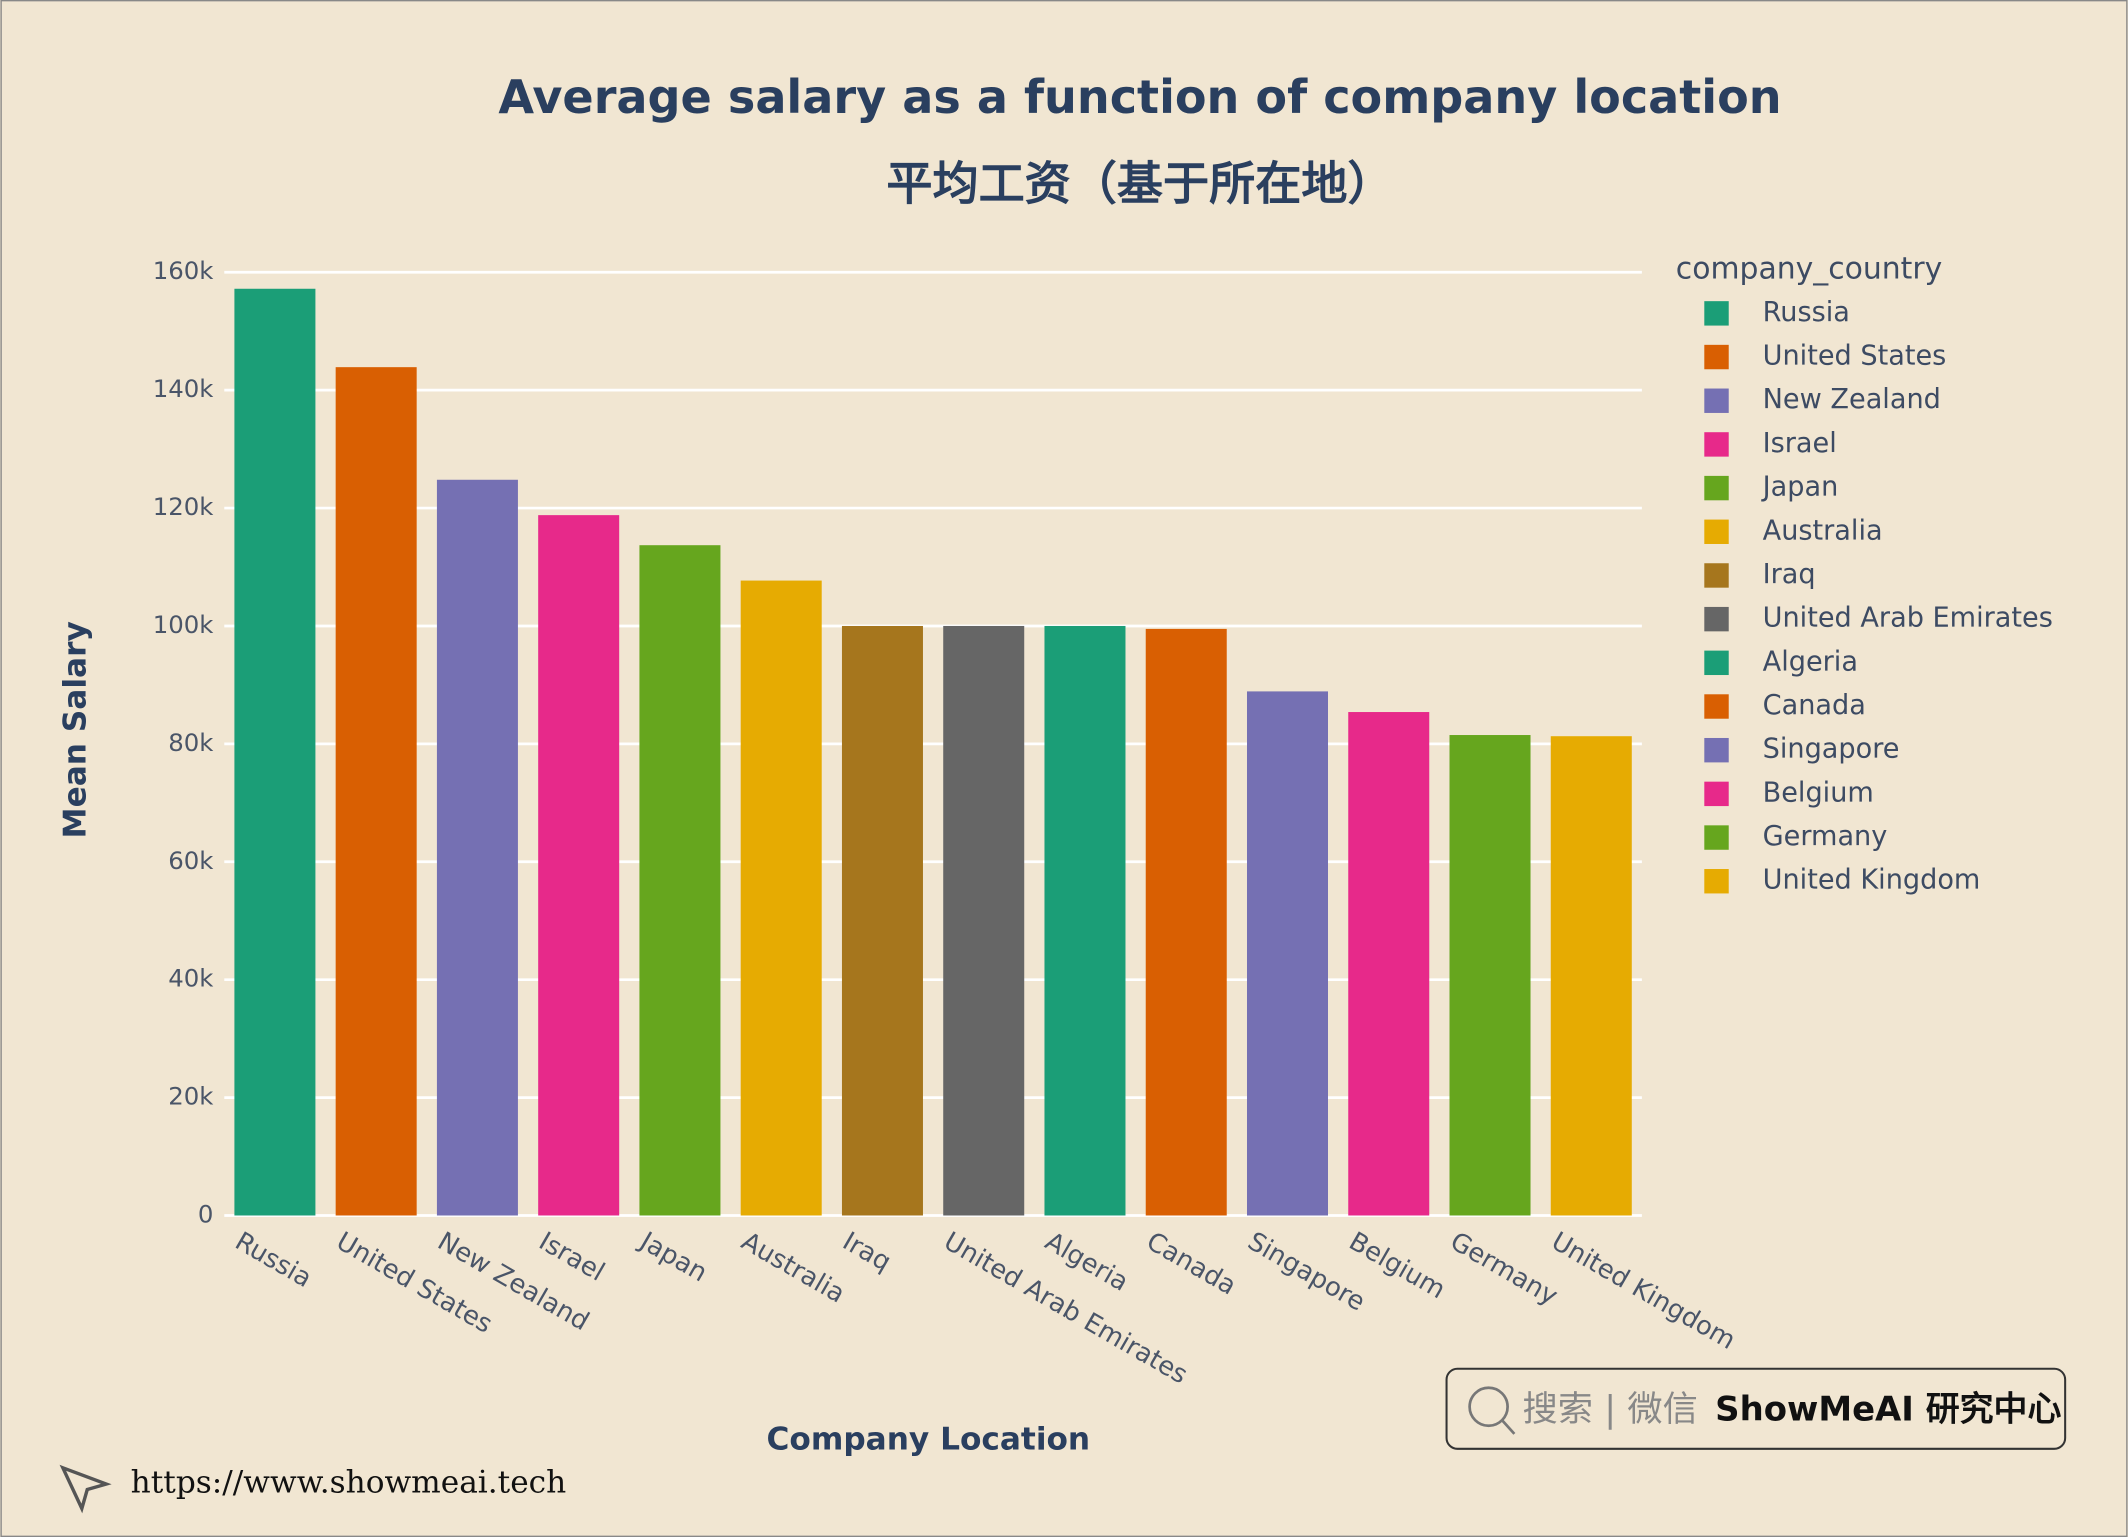 Image resolution: width=2128 pixels, height=1537 pixels. Describe the element at coordinates (191, 860) in the screenshot. I see `y-tick-label: 60k` at that location.